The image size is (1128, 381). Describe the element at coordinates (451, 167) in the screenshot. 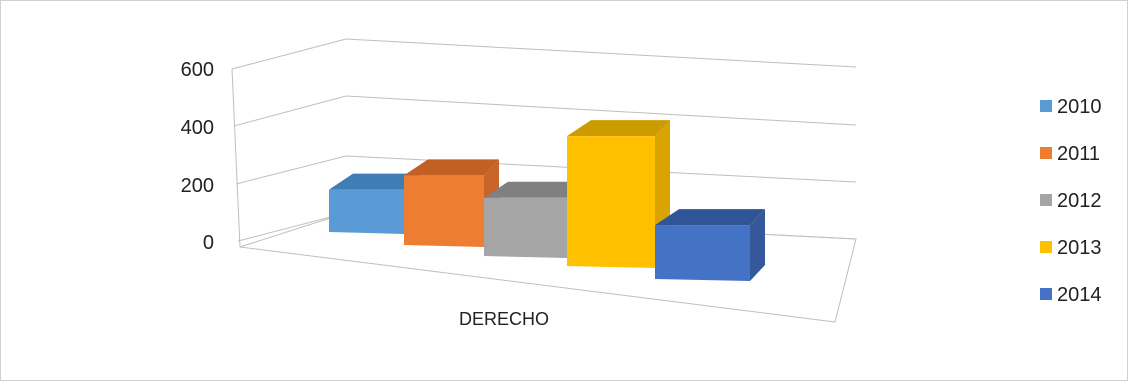

I see `bar-top-2011` at that location.